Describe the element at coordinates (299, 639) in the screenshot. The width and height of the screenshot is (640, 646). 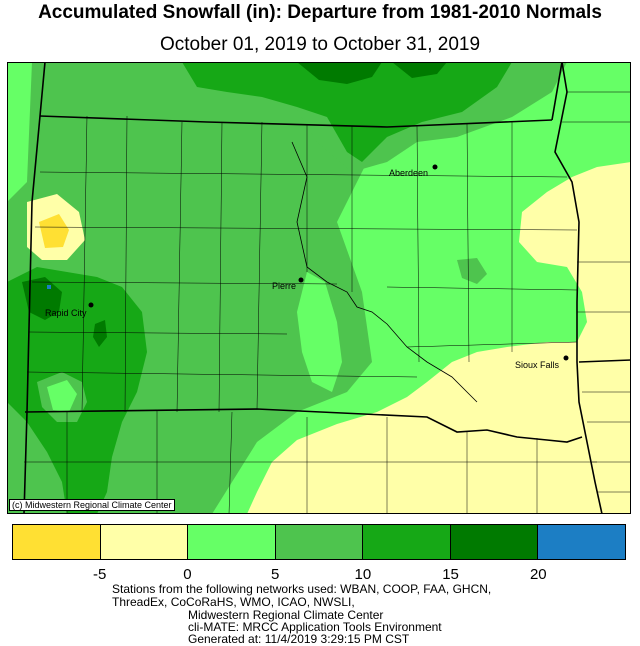
I see `footer-generated: Generated at: 11/4/2019 3:29:15 PM CST` at that location.